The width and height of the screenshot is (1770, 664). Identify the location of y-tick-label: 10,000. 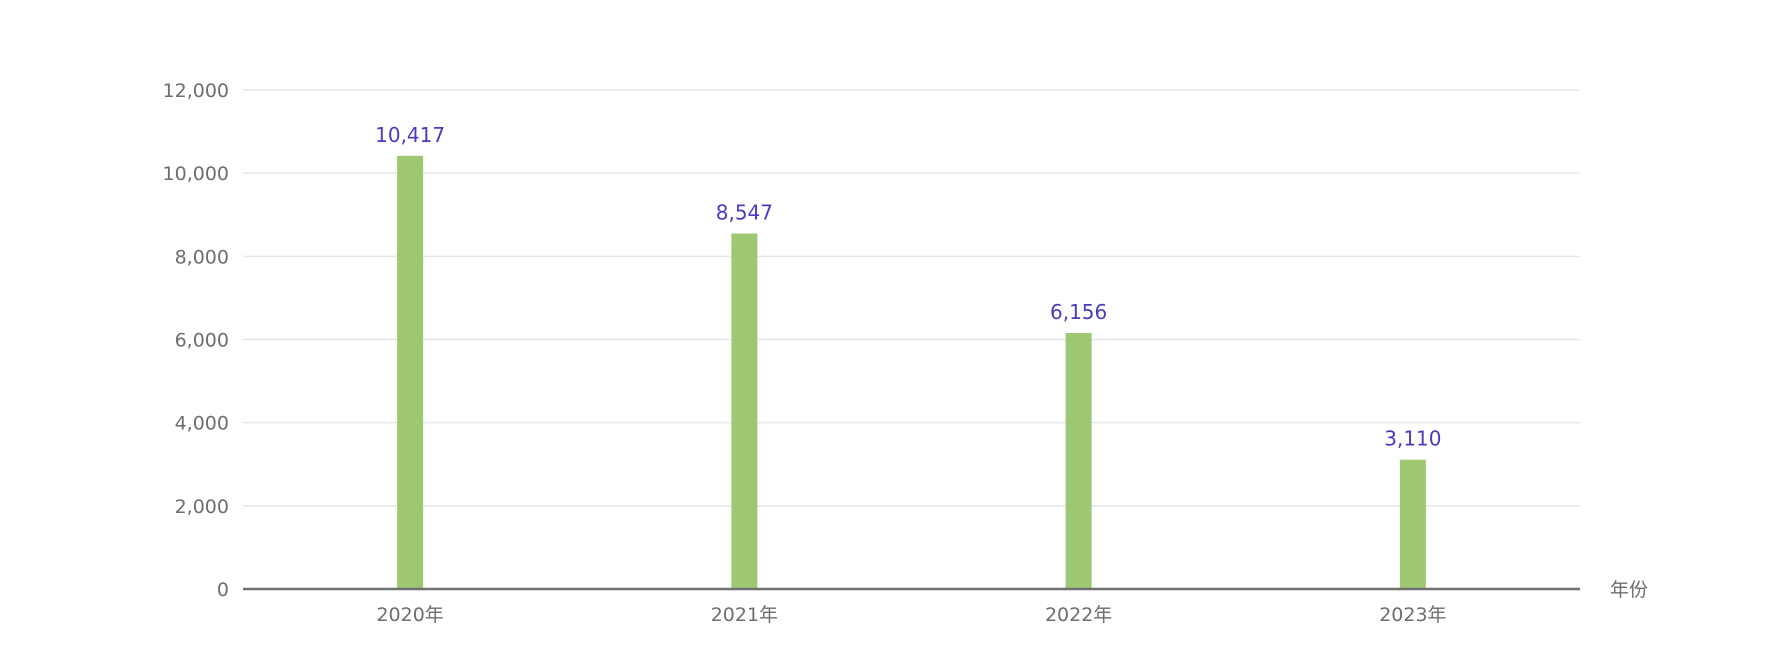
(196, 174).